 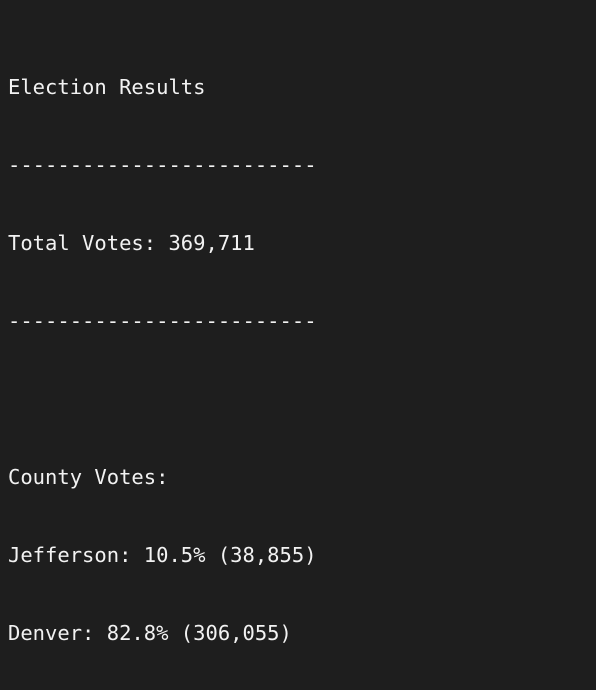 What do you see at coordinates (131, 243) in the screenshot?
I see `total-votes-line: Total Votes: 369,711` at bounding box center [131, 243].